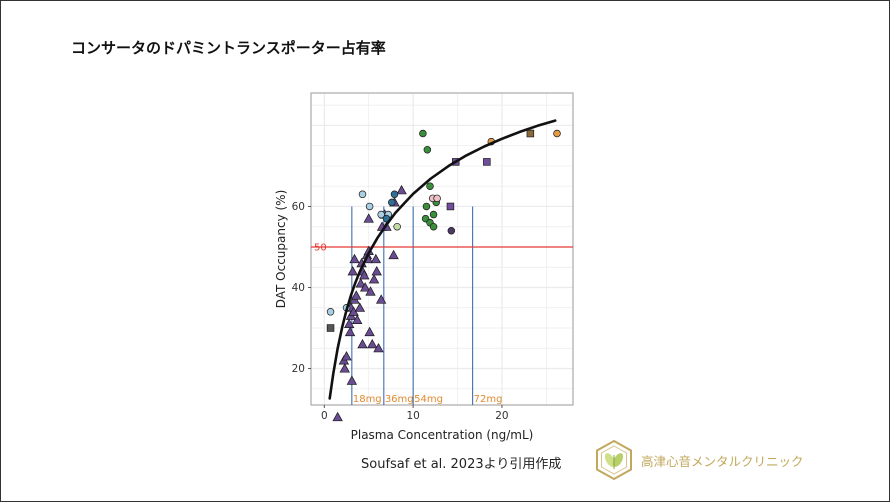 This screenshot has height=502, width=890. I want to click on dose-label-72mg: 72mg, so click(488, 399).